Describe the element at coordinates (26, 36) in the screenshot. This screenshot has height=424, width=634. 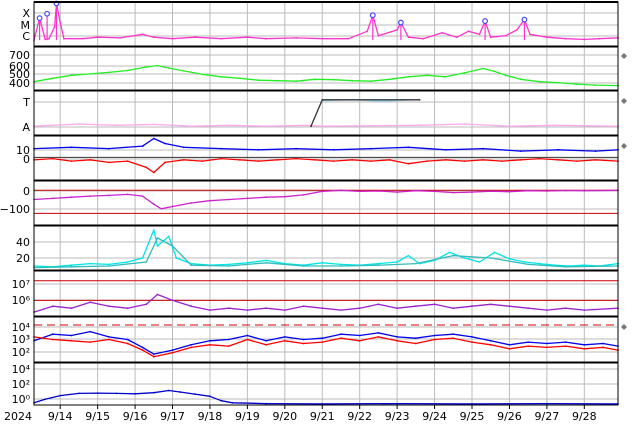
I see `xray-flares-ytick-label: C` at that location.